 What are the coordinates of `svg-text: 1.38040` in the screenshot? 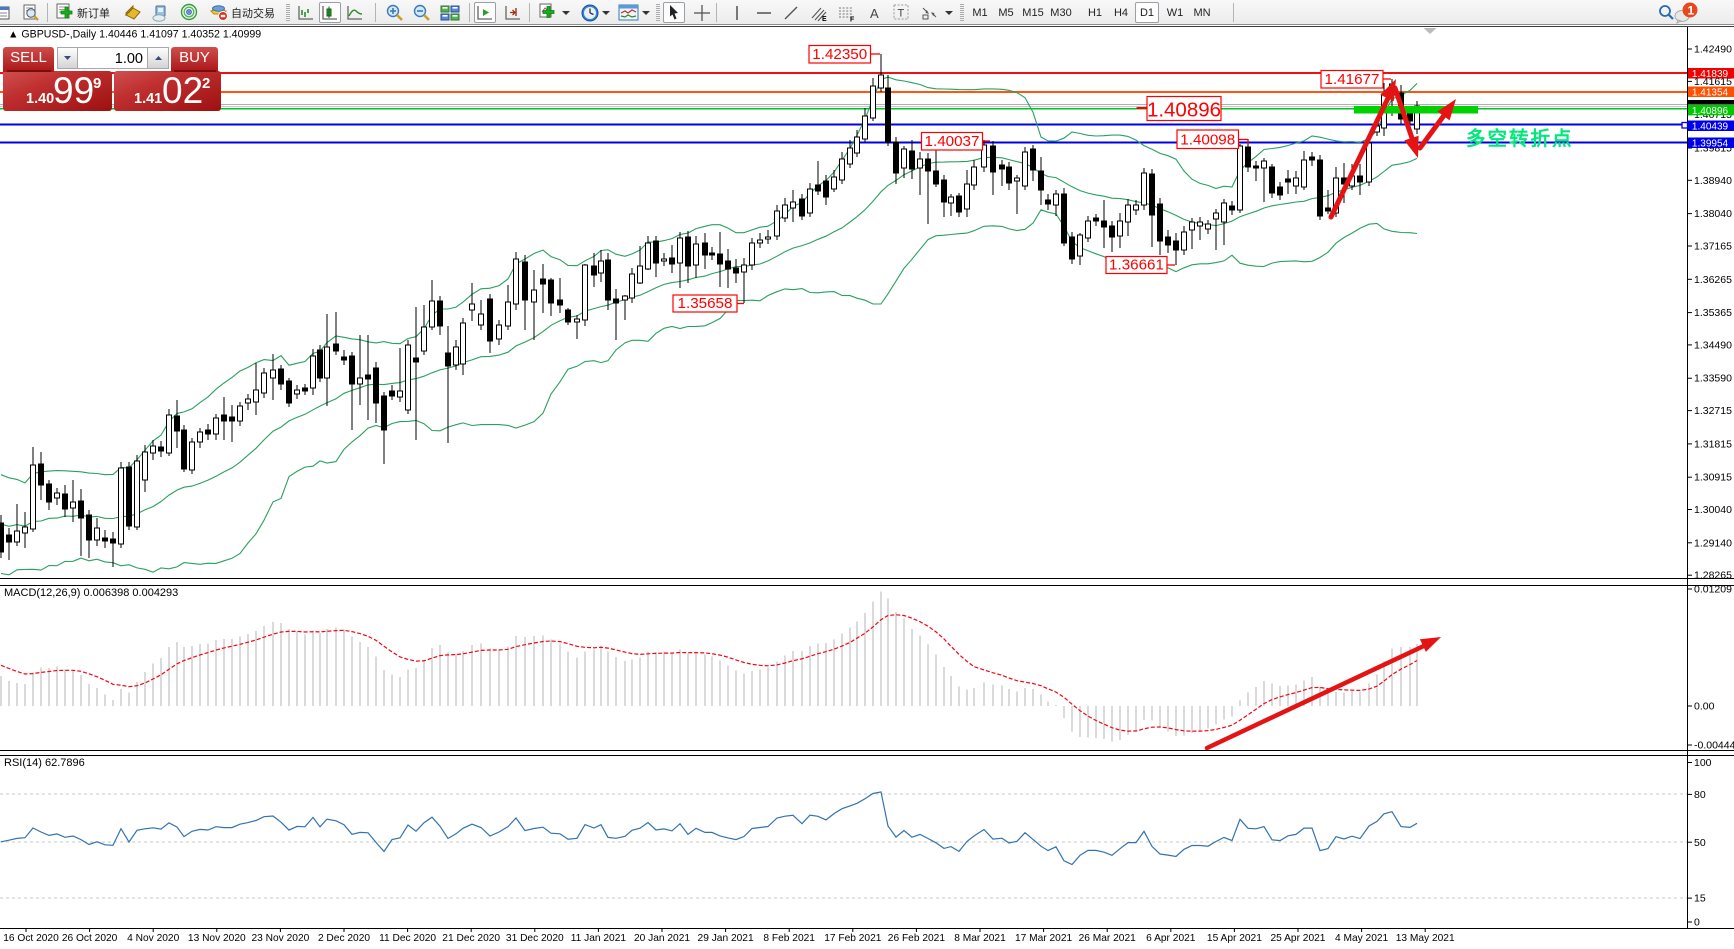 It's located at (1713, 214).